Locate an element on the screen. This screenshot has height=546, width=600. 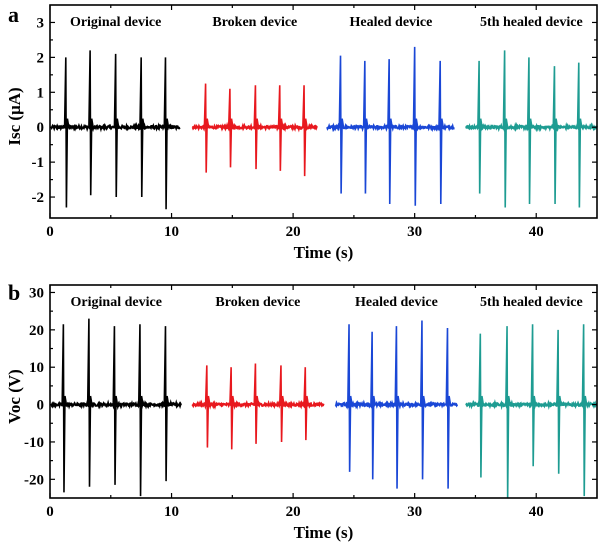
y-tick-label: 30 is located at coordinates (36, 293).